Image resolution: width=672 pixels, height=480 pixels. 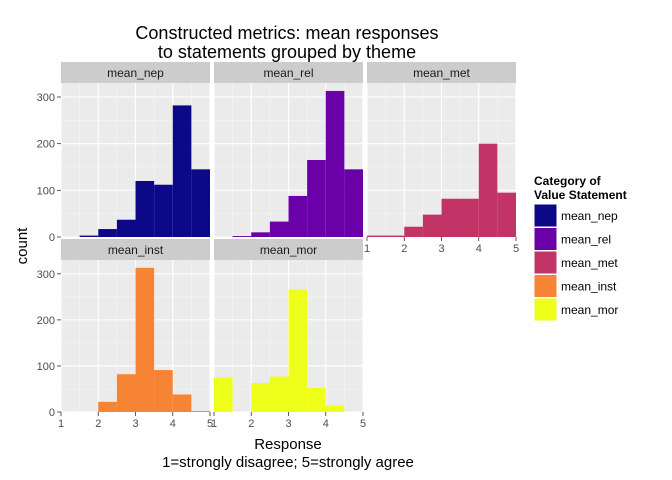 What do you see at coordinates (288, 150) in the screenshot?
I see `facet-panel-mean_rel: mean_rel` at bounding box center [288, 150].